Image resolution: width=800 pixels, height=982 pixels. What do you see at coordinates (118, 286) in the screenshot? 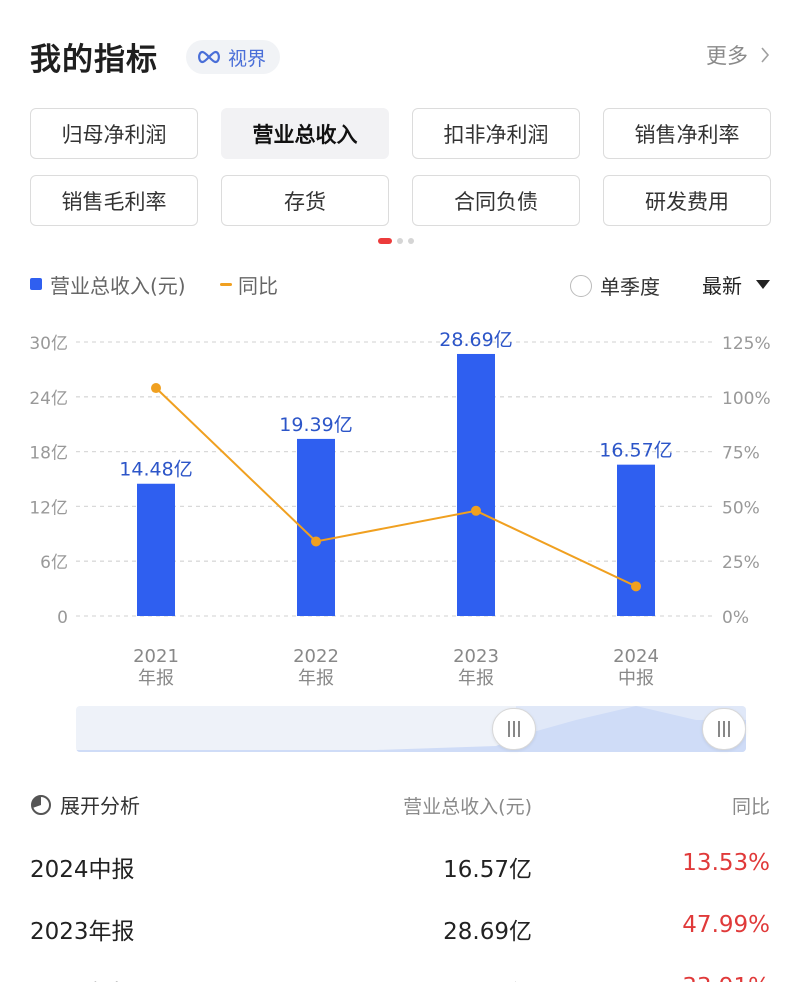
I see `legend-bar-label: 营业总收入(元)` at bounding box center [118, 286].